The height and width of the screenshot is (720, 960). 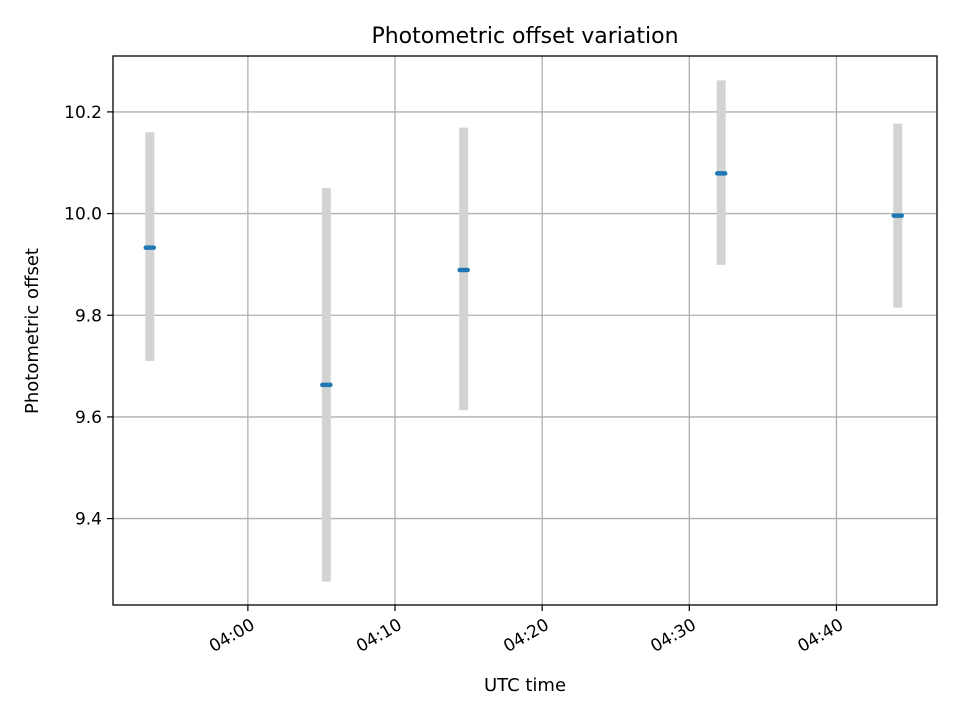 I want to click on y-tick-label: 9.4, so click(x=88, y=520).